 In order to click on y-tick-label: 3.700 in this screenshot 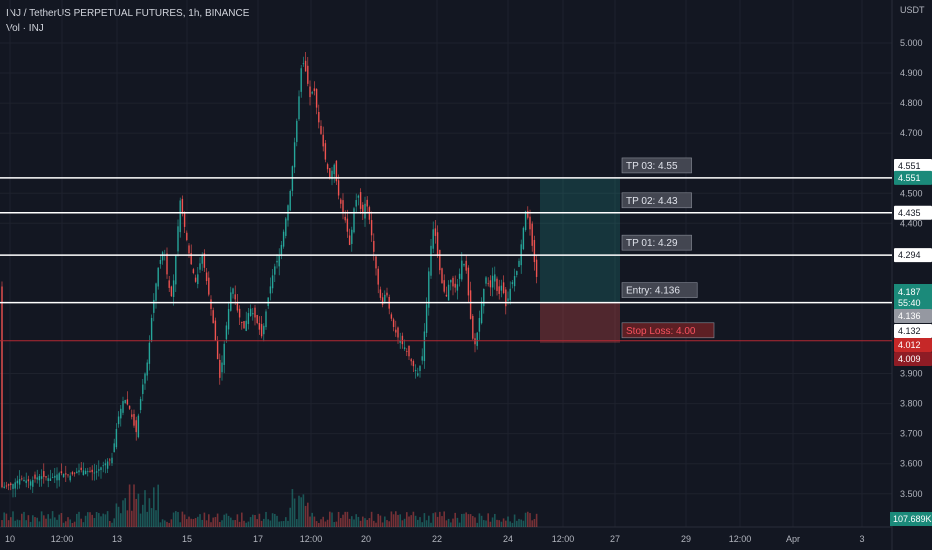, I will do `click(911, 434)`.